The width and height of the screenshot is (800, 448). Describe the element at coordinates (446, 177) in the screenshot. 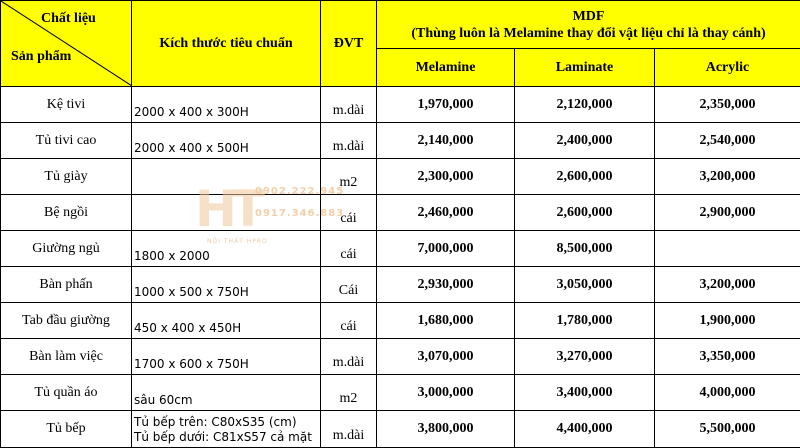

I see `melamine-price-cell: 2,300,000` at that location.